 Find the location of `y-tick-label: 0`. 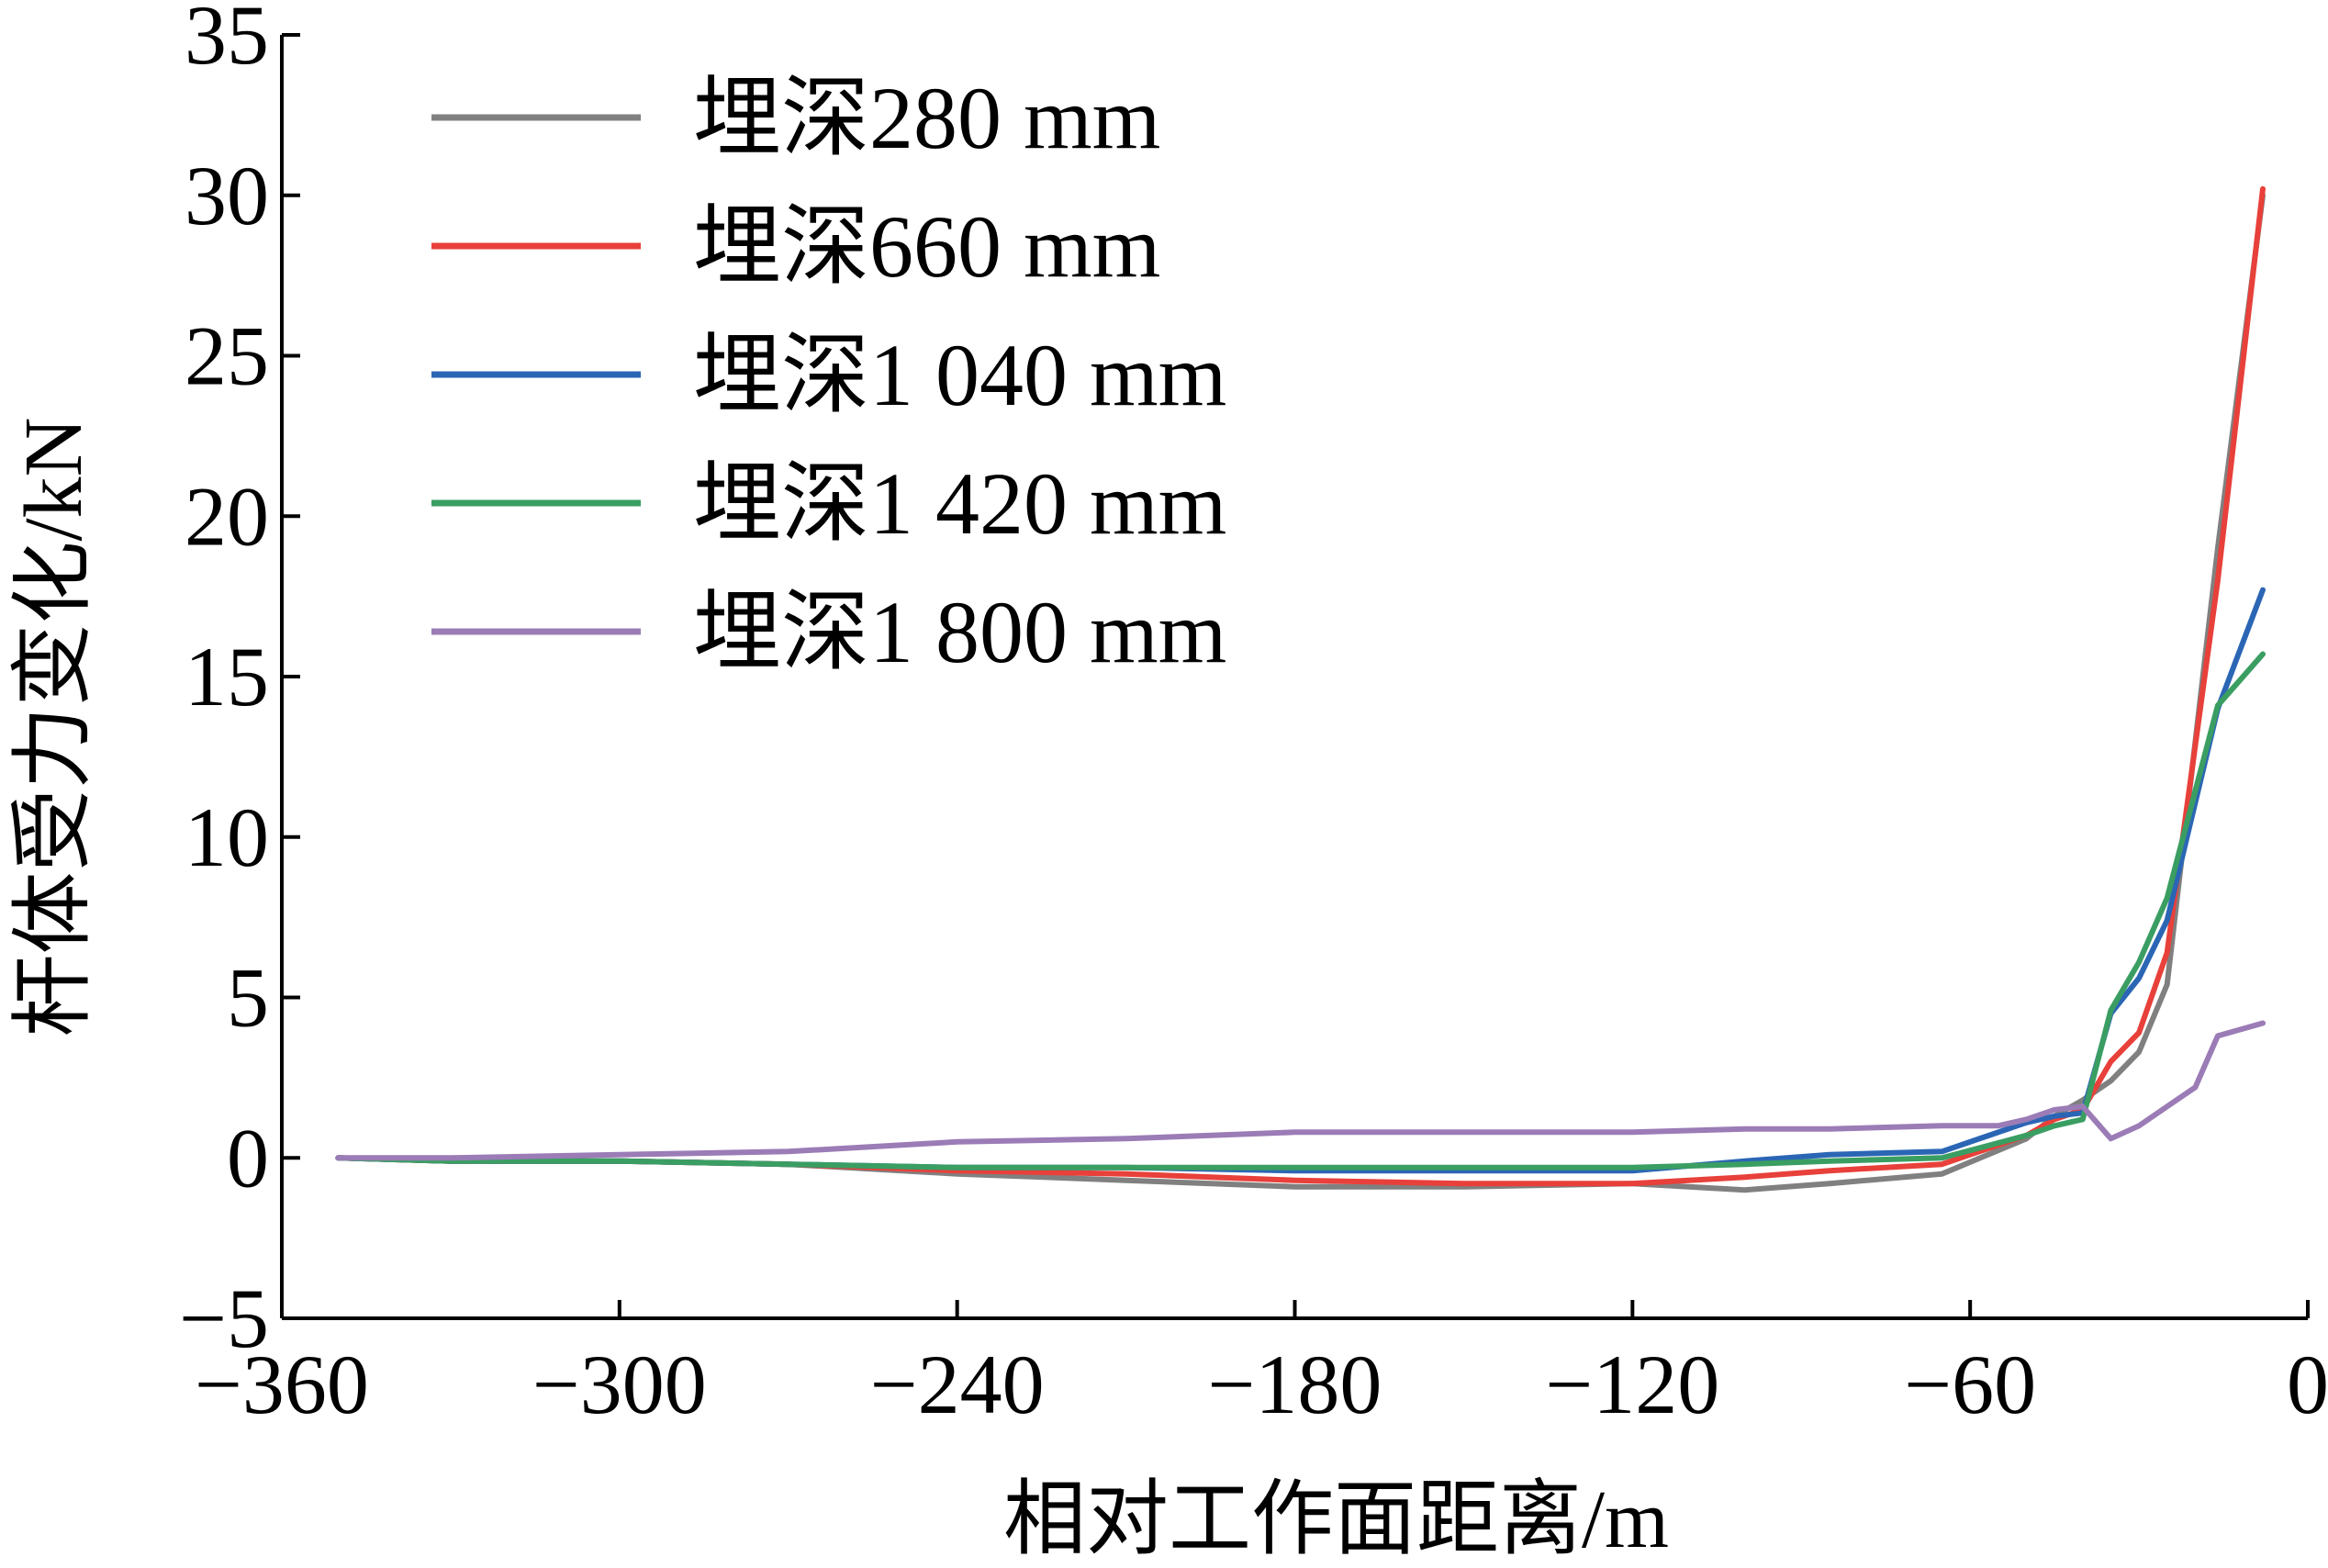

y-tick-label: 0 is located at coordinates (248, 1157).